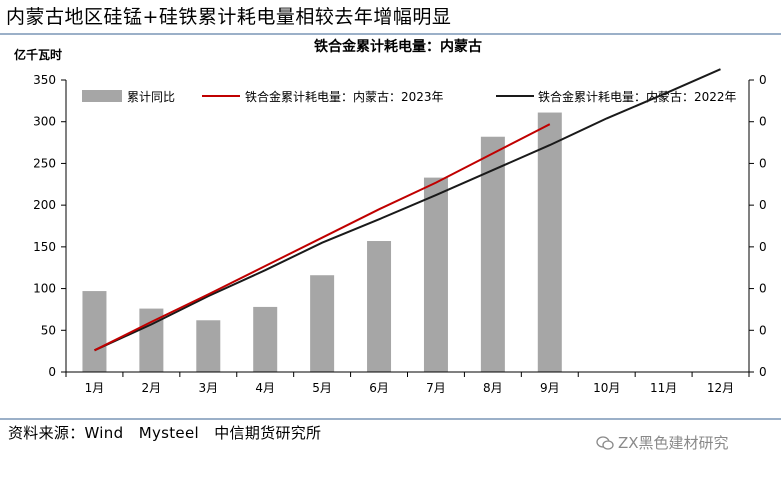  What do you see at coordinates (763, 163) in the screenshot?
I see `y-right-tick-label-5: 0` at bounding box center [763, 163].